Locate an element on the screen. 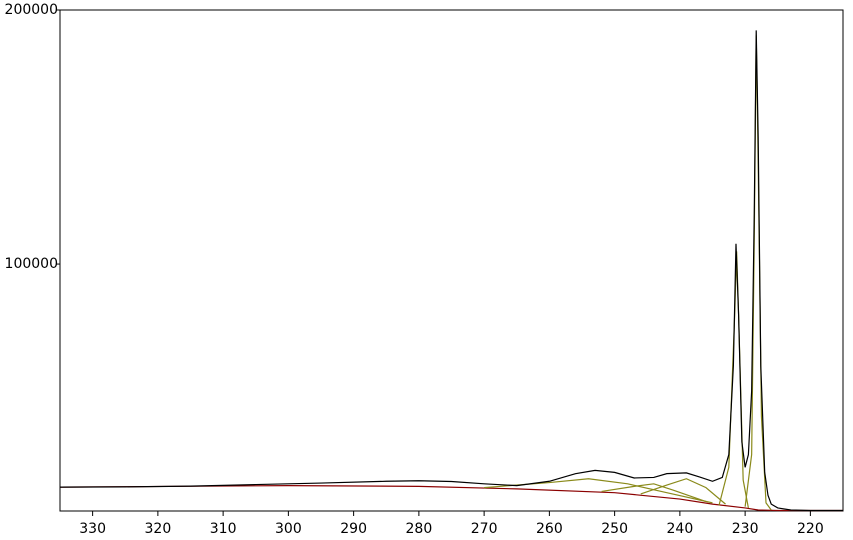 Image resolution: width=853 pixels, height=540 pixels. x-tick-label: 290 is located at coordinates (353, 529).